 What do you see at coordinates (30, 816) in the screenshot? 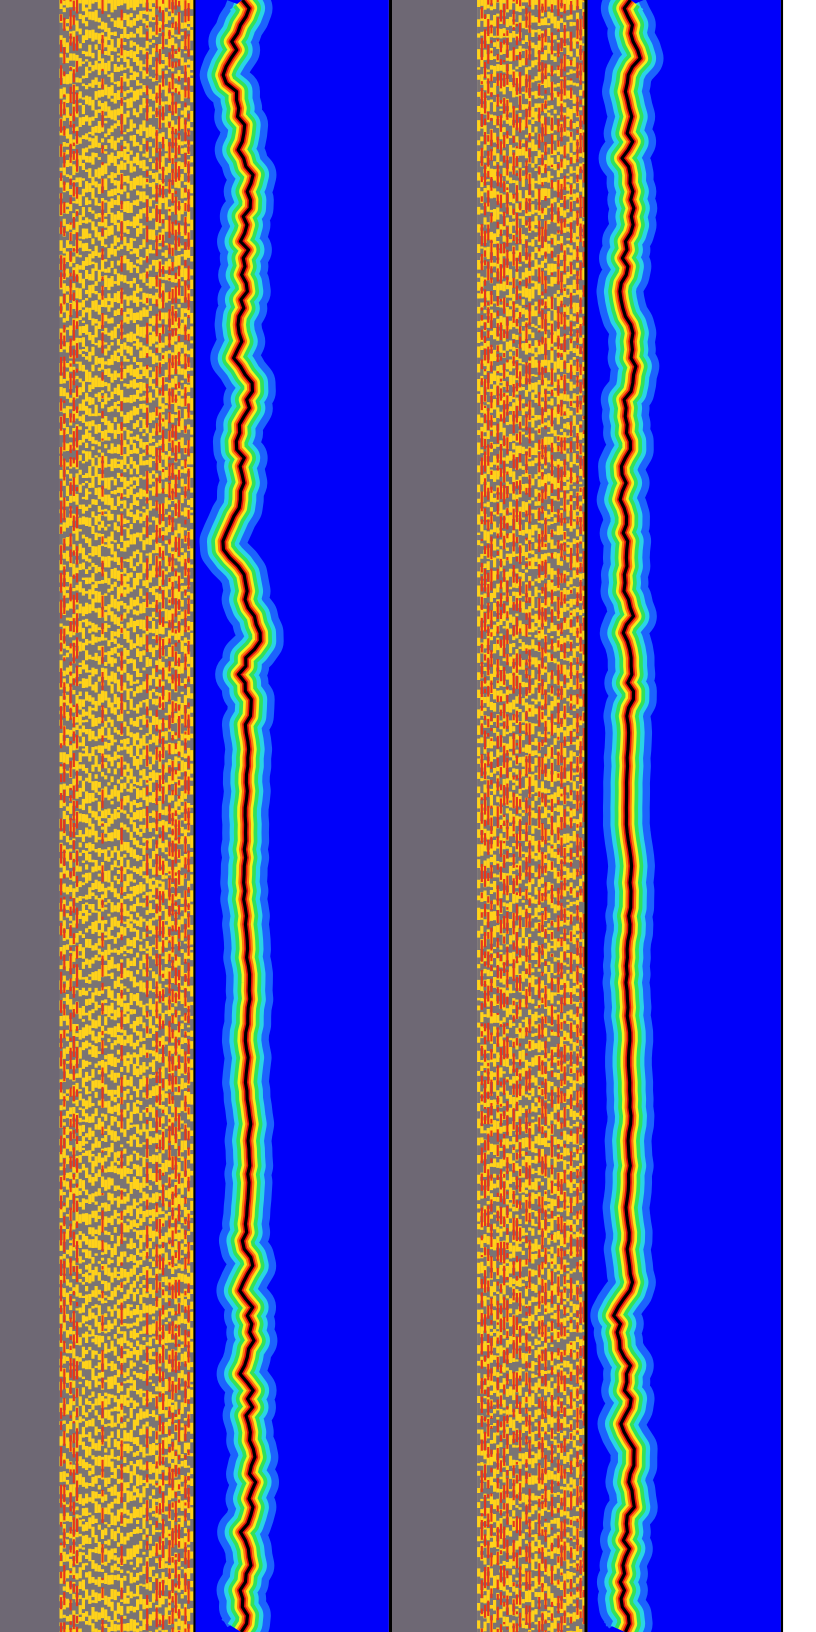
I see `left-gray-panel` at bounding box center [30, 816].